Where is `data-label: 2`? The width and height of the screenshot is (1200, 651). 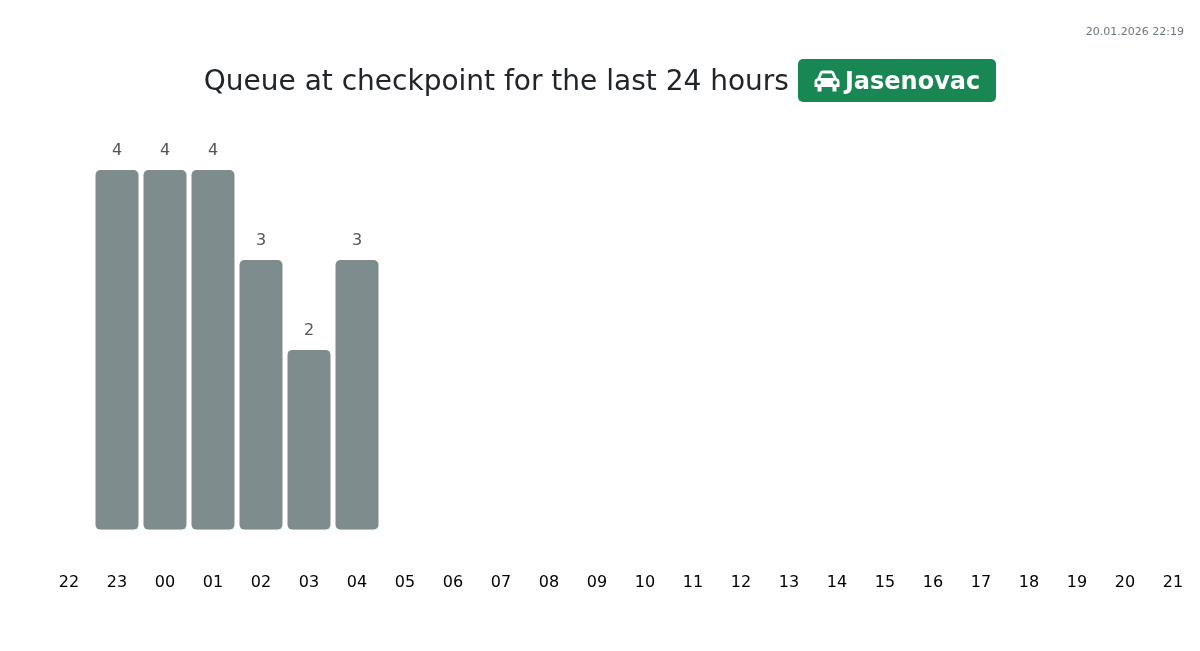 data-label: 2 is located at coordinates (309, 330).